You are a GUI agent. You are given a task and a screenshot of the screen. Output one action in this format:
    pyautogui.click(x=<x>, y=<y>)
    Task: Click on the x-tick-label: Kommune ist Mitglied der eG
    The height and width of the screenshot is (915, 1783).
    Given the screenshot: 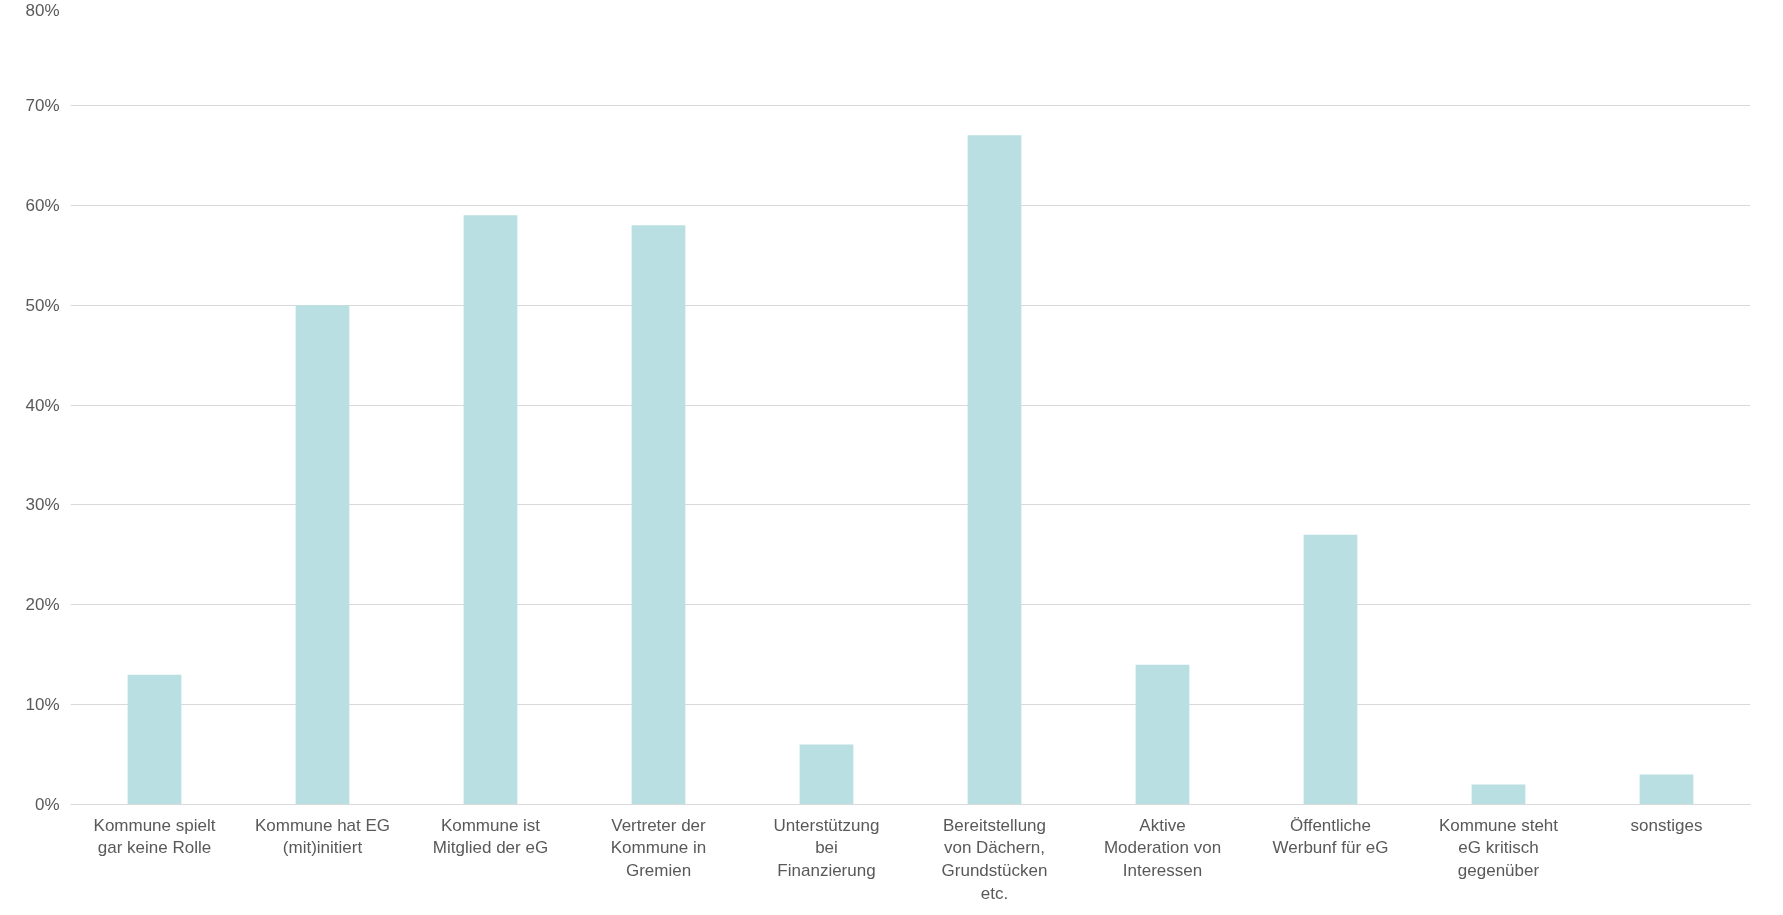 What is the action you would take?
    pyautogui.click(x=490, y=836)
    